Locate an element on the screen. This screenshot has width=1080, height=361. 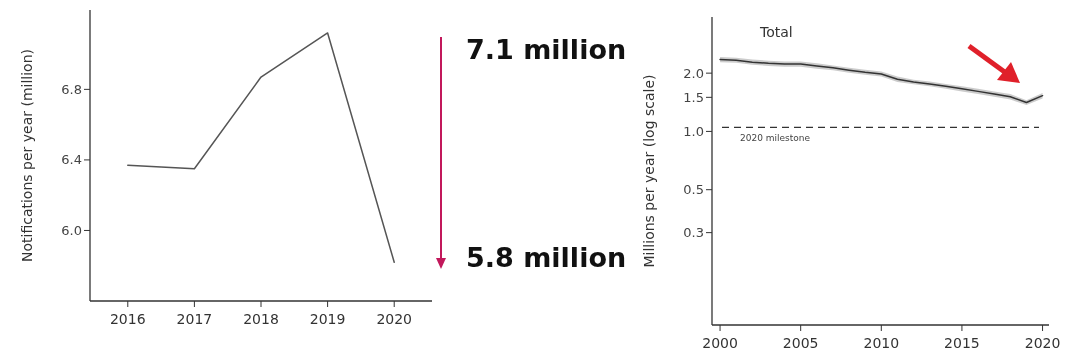
y-tick-label: 1.5 is located at coordinates (693, 97).